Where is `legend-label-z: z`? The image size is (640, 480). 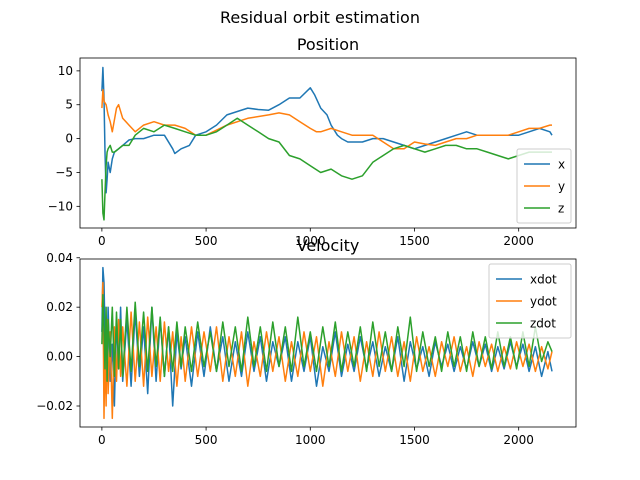 legend-label-z: z is located at coordinates (561, 209).